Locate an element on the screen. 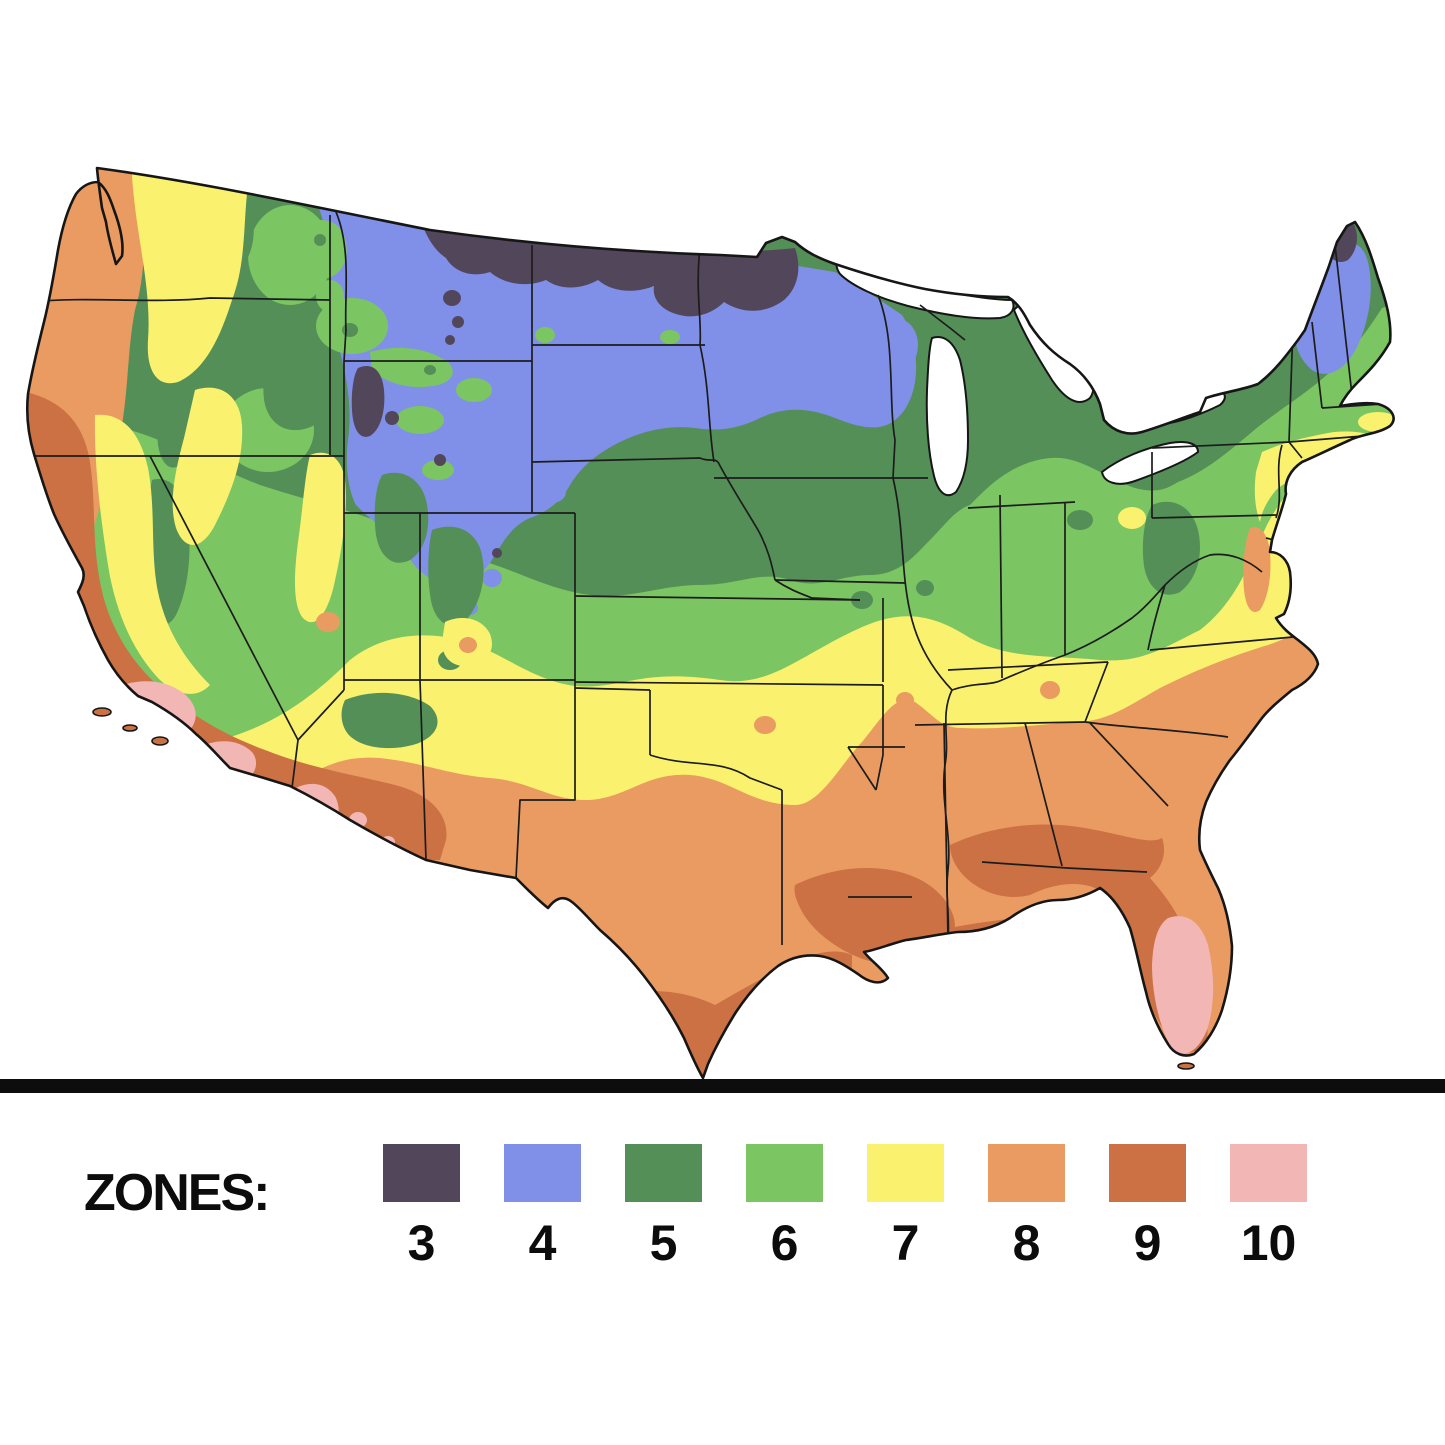  zone-8-ok-dot is located at coordinates (765, 725).